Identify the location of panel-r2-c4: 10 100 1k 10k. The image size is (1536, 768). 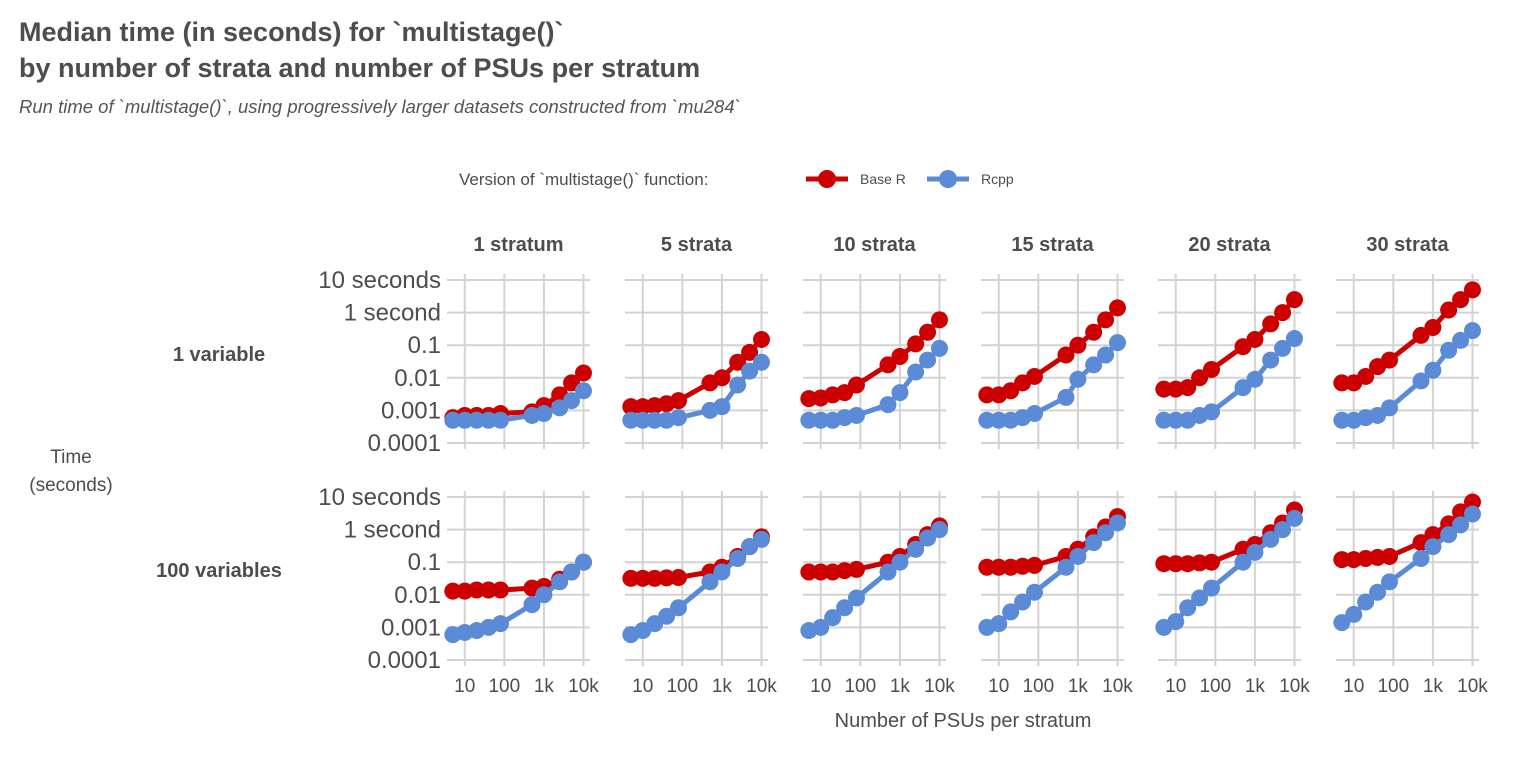
(1055, 594).